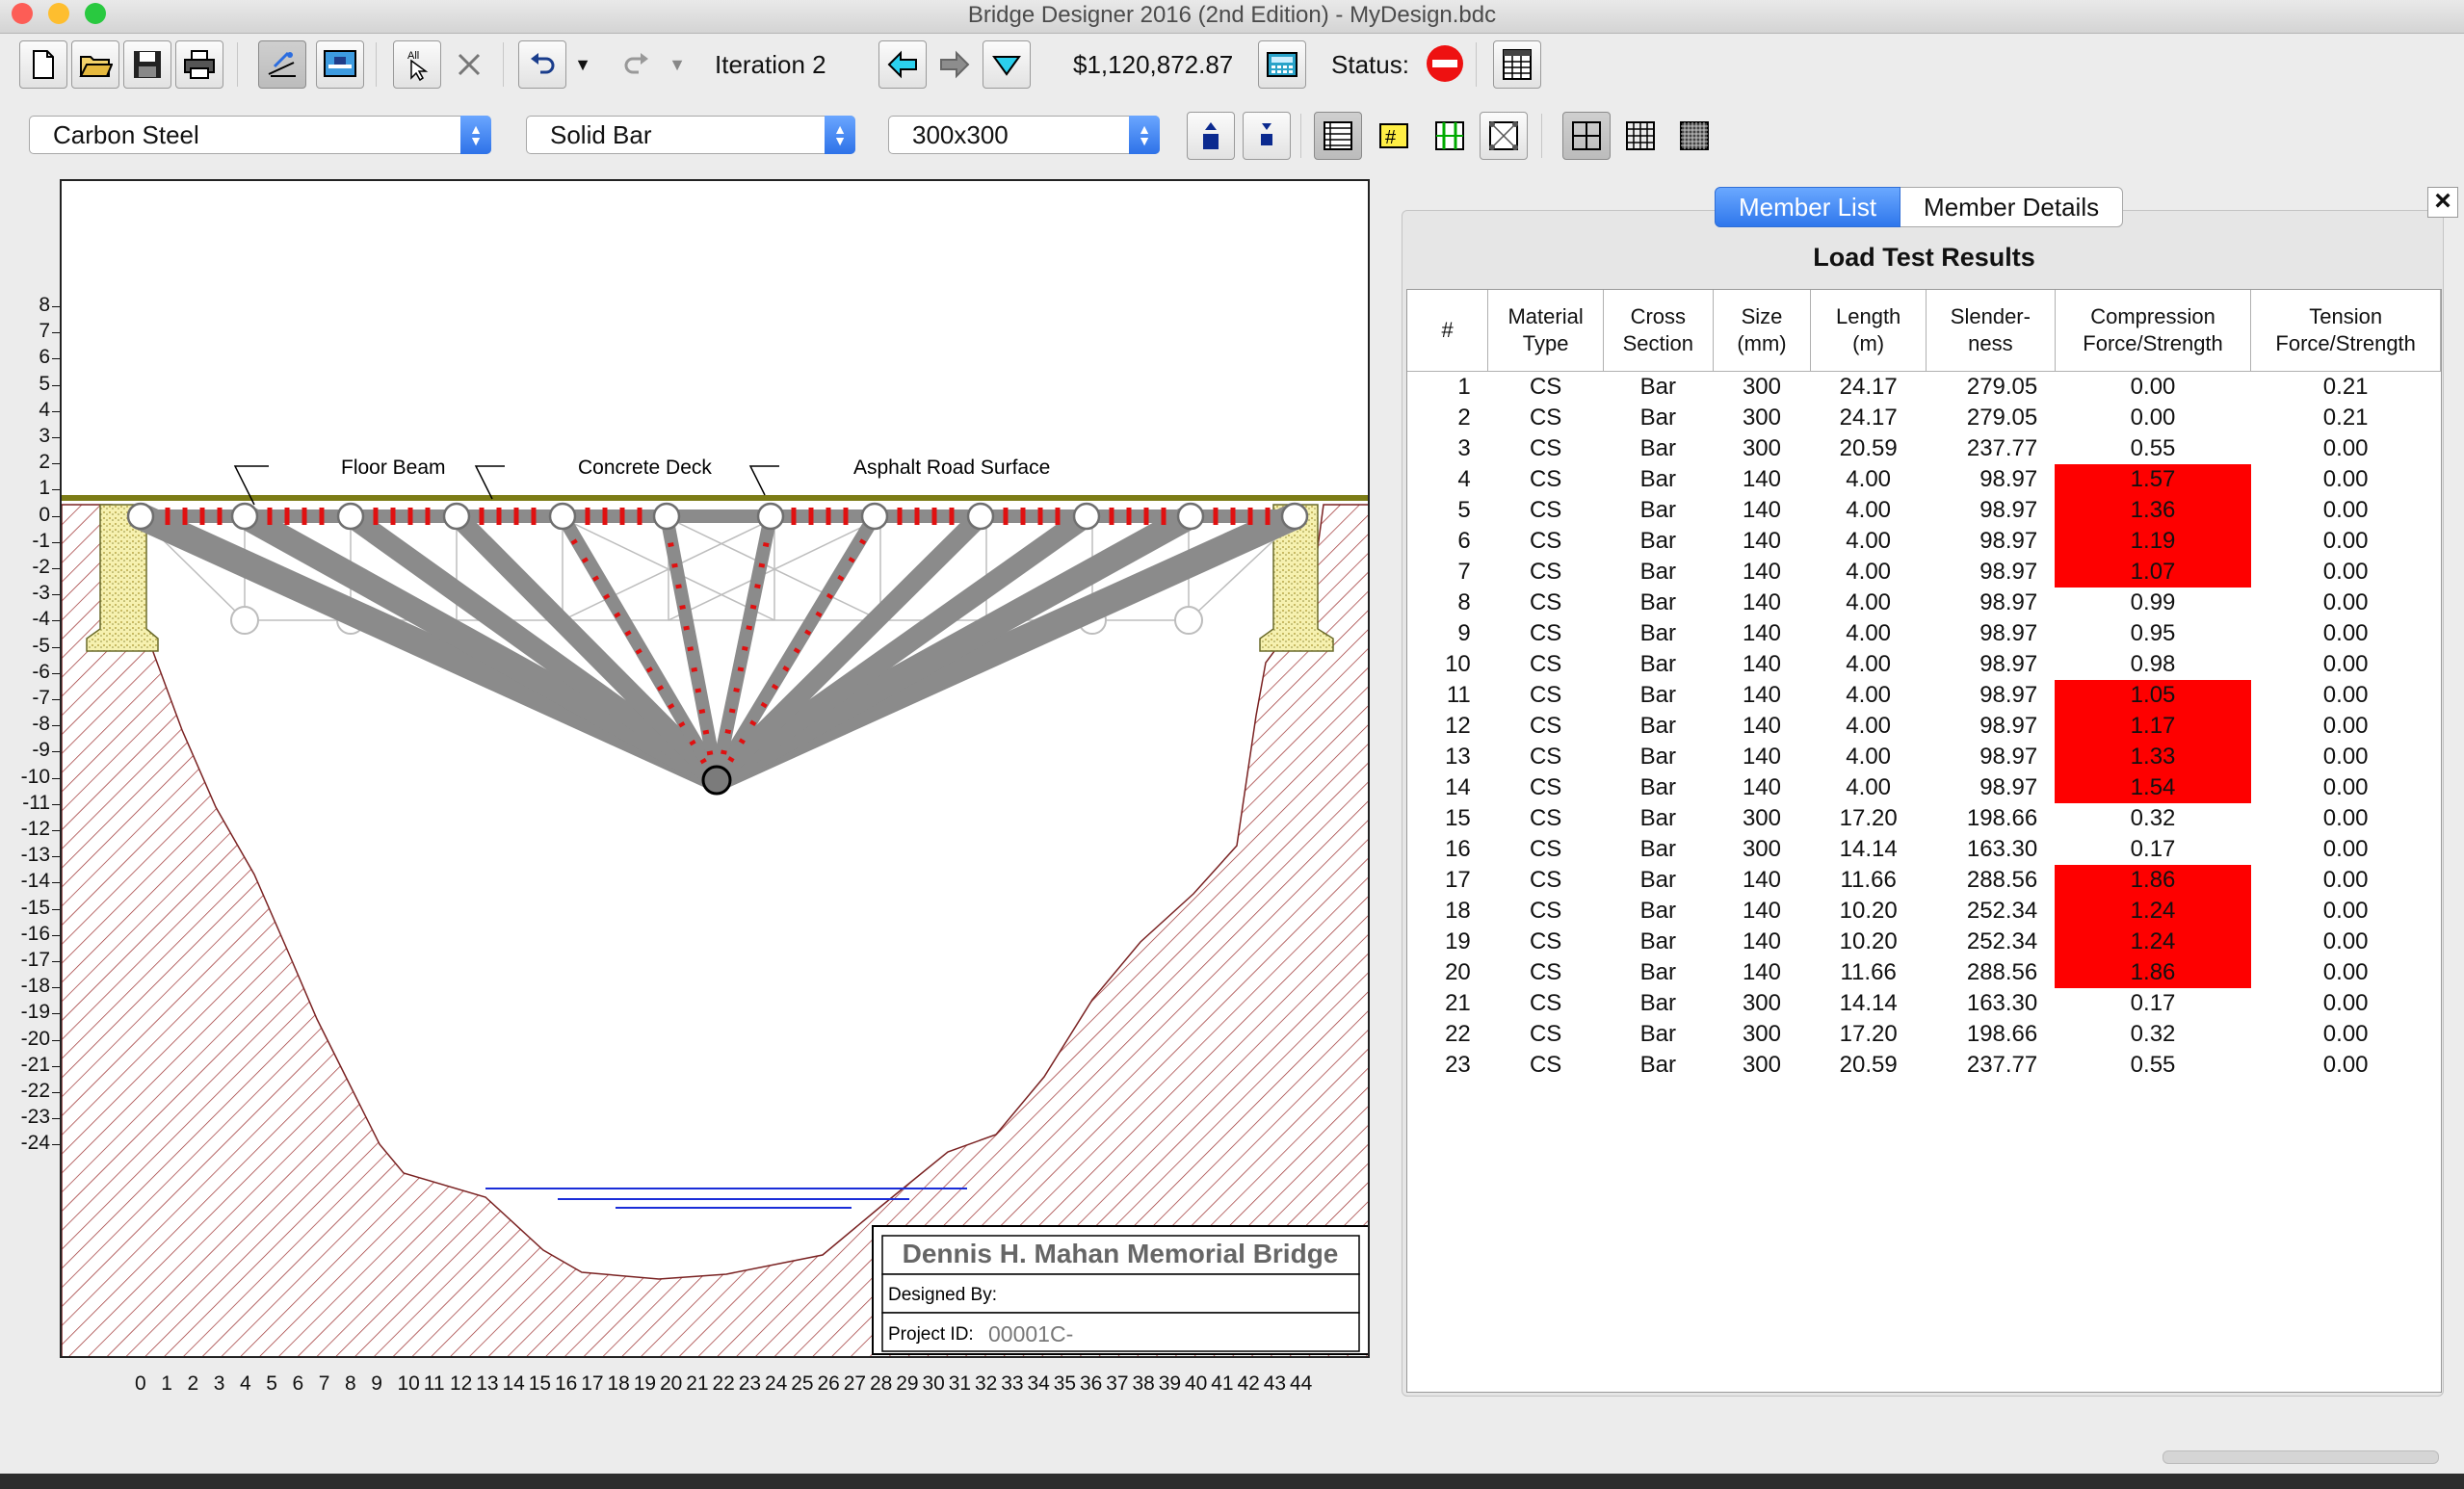 The height and width of the screenshot is (1489, 2464). Describe the element at coordinates (1924, 849) in the screenshot. I see `table-row: 16 CS Bar 300 14.14 163.30 0.17 0.00` at that location.